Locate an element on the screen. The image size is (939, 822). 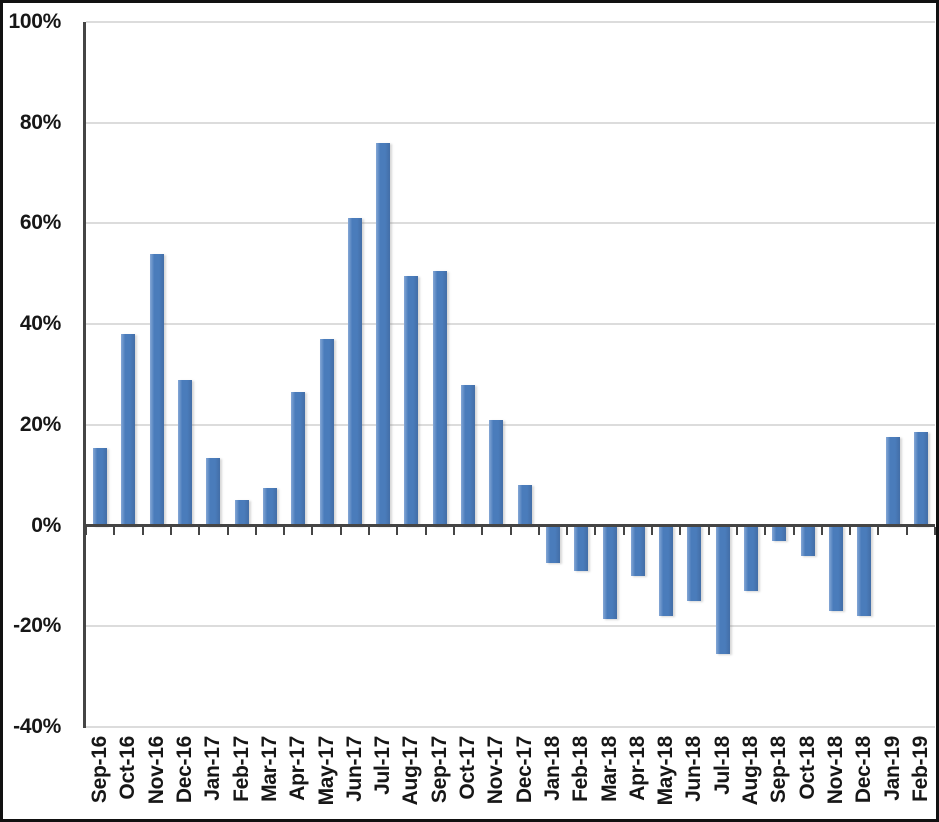
y-axis-tick-label: 80% is located at coordinates (40, 122).